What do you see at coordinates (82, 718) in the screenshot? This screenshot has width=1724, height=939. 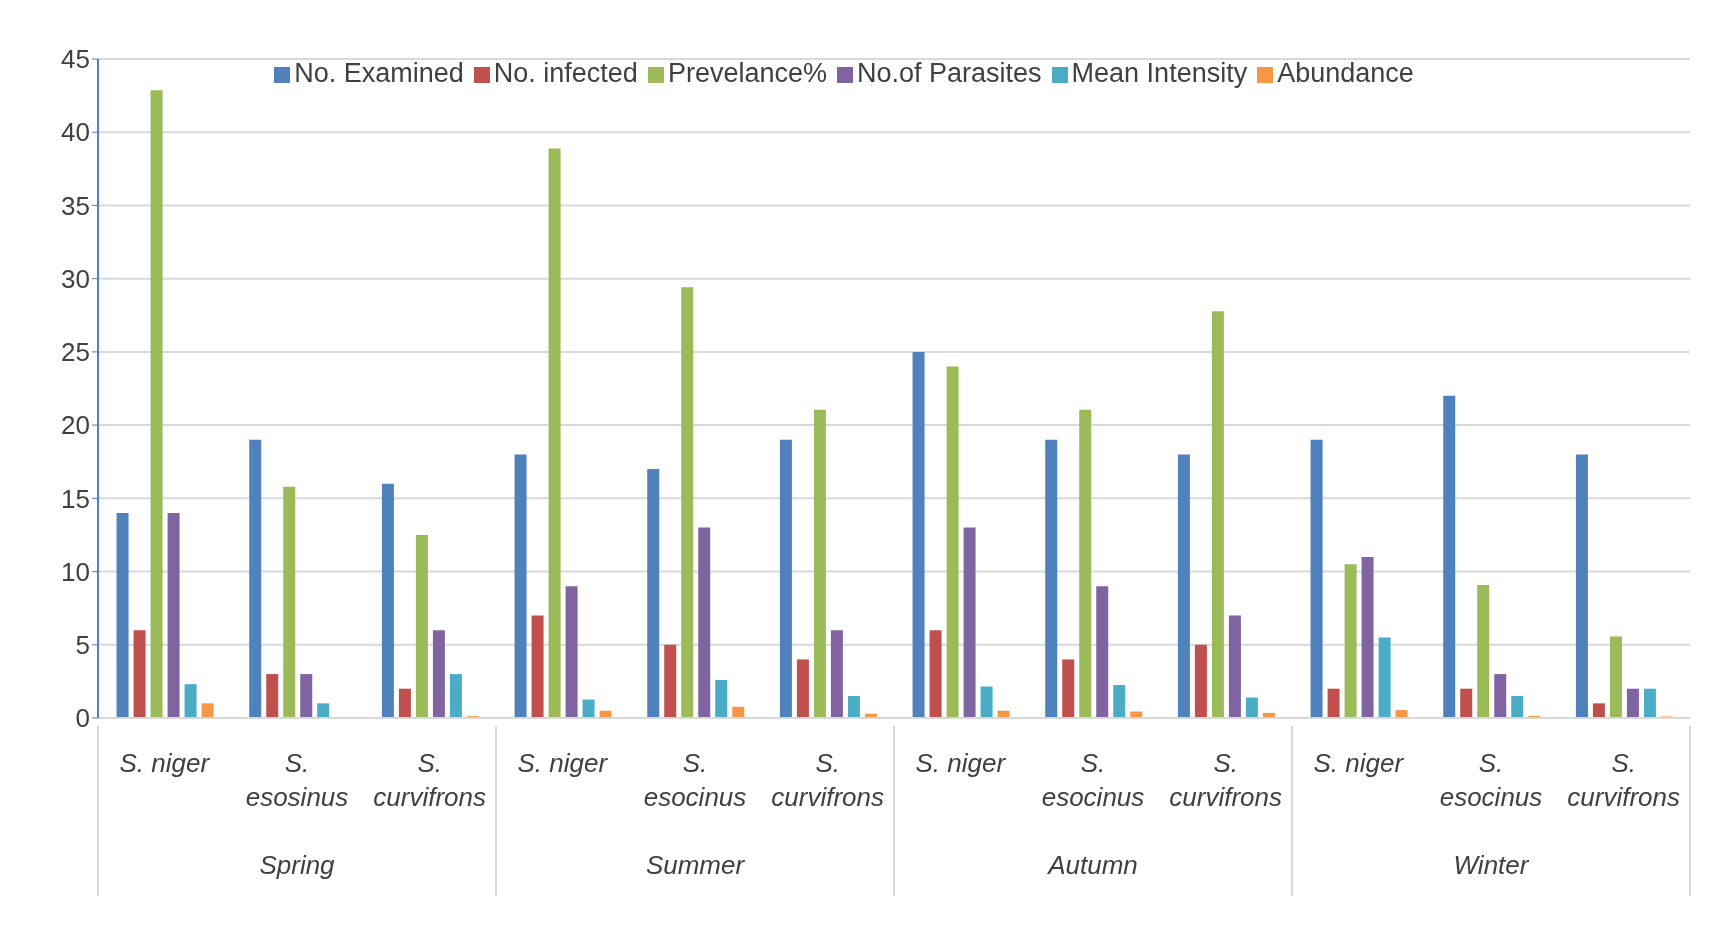 I see `y-tick-label: 0` at bounding box center [82, 718].